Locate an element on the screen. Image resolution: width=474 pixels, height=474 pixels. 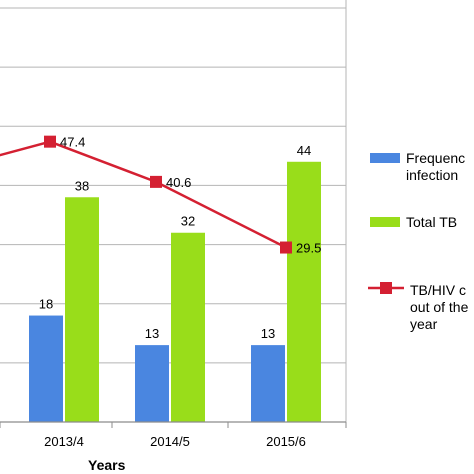
line-value-label: 47.4 is located at coordinates (72, 142).